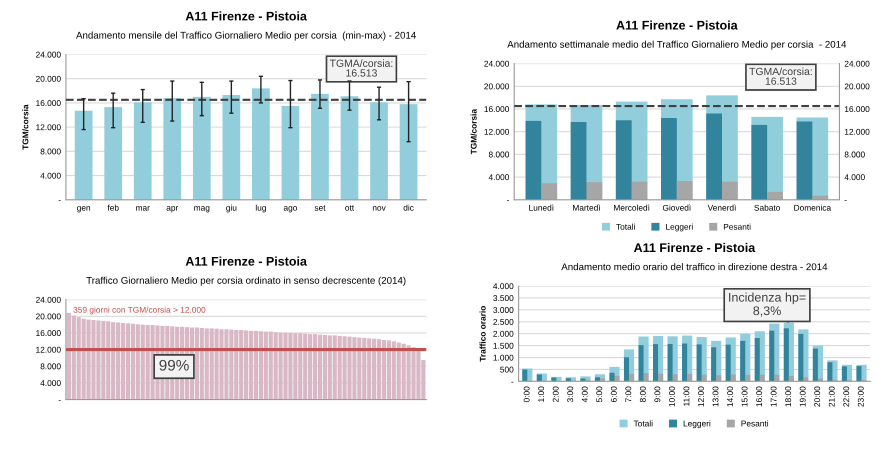  Describe the element at coordinates (857, 86) in the screenshot. I see `y2-tick-label: 20.000` at that location.